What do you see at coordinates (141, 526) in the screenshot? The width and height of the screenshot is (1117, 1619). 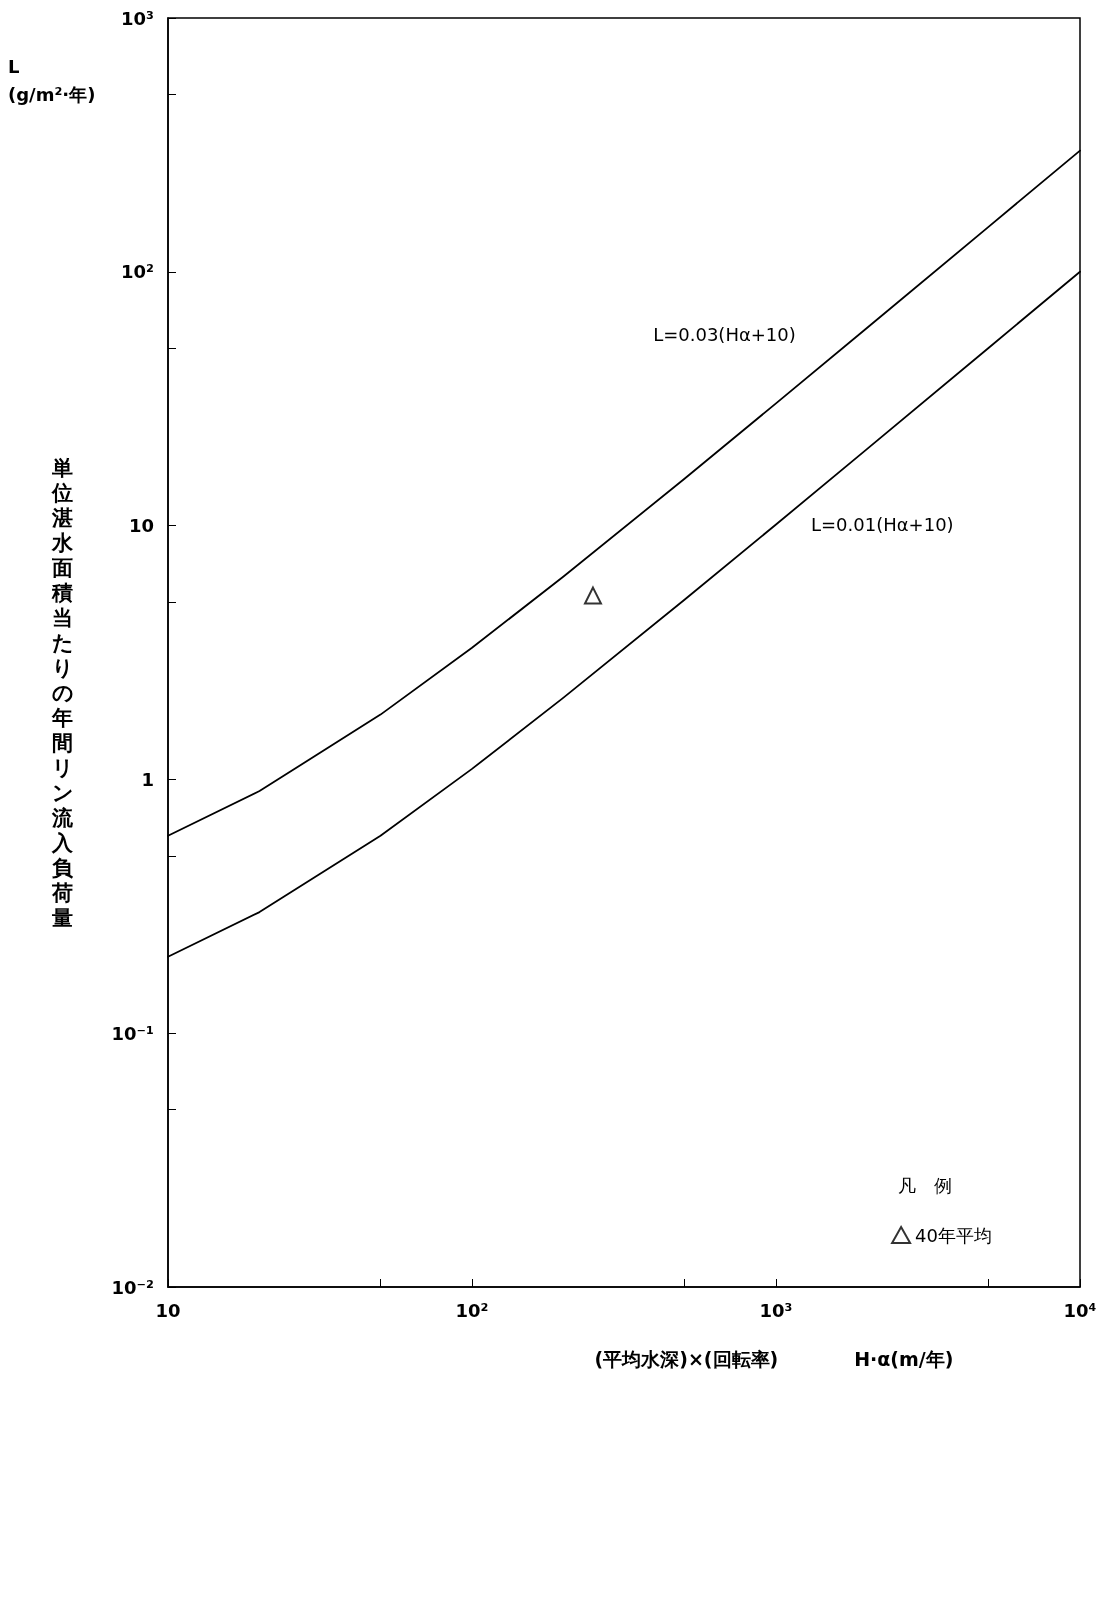 I see `y-tick-label: 10` at bounding box center [141, 526].